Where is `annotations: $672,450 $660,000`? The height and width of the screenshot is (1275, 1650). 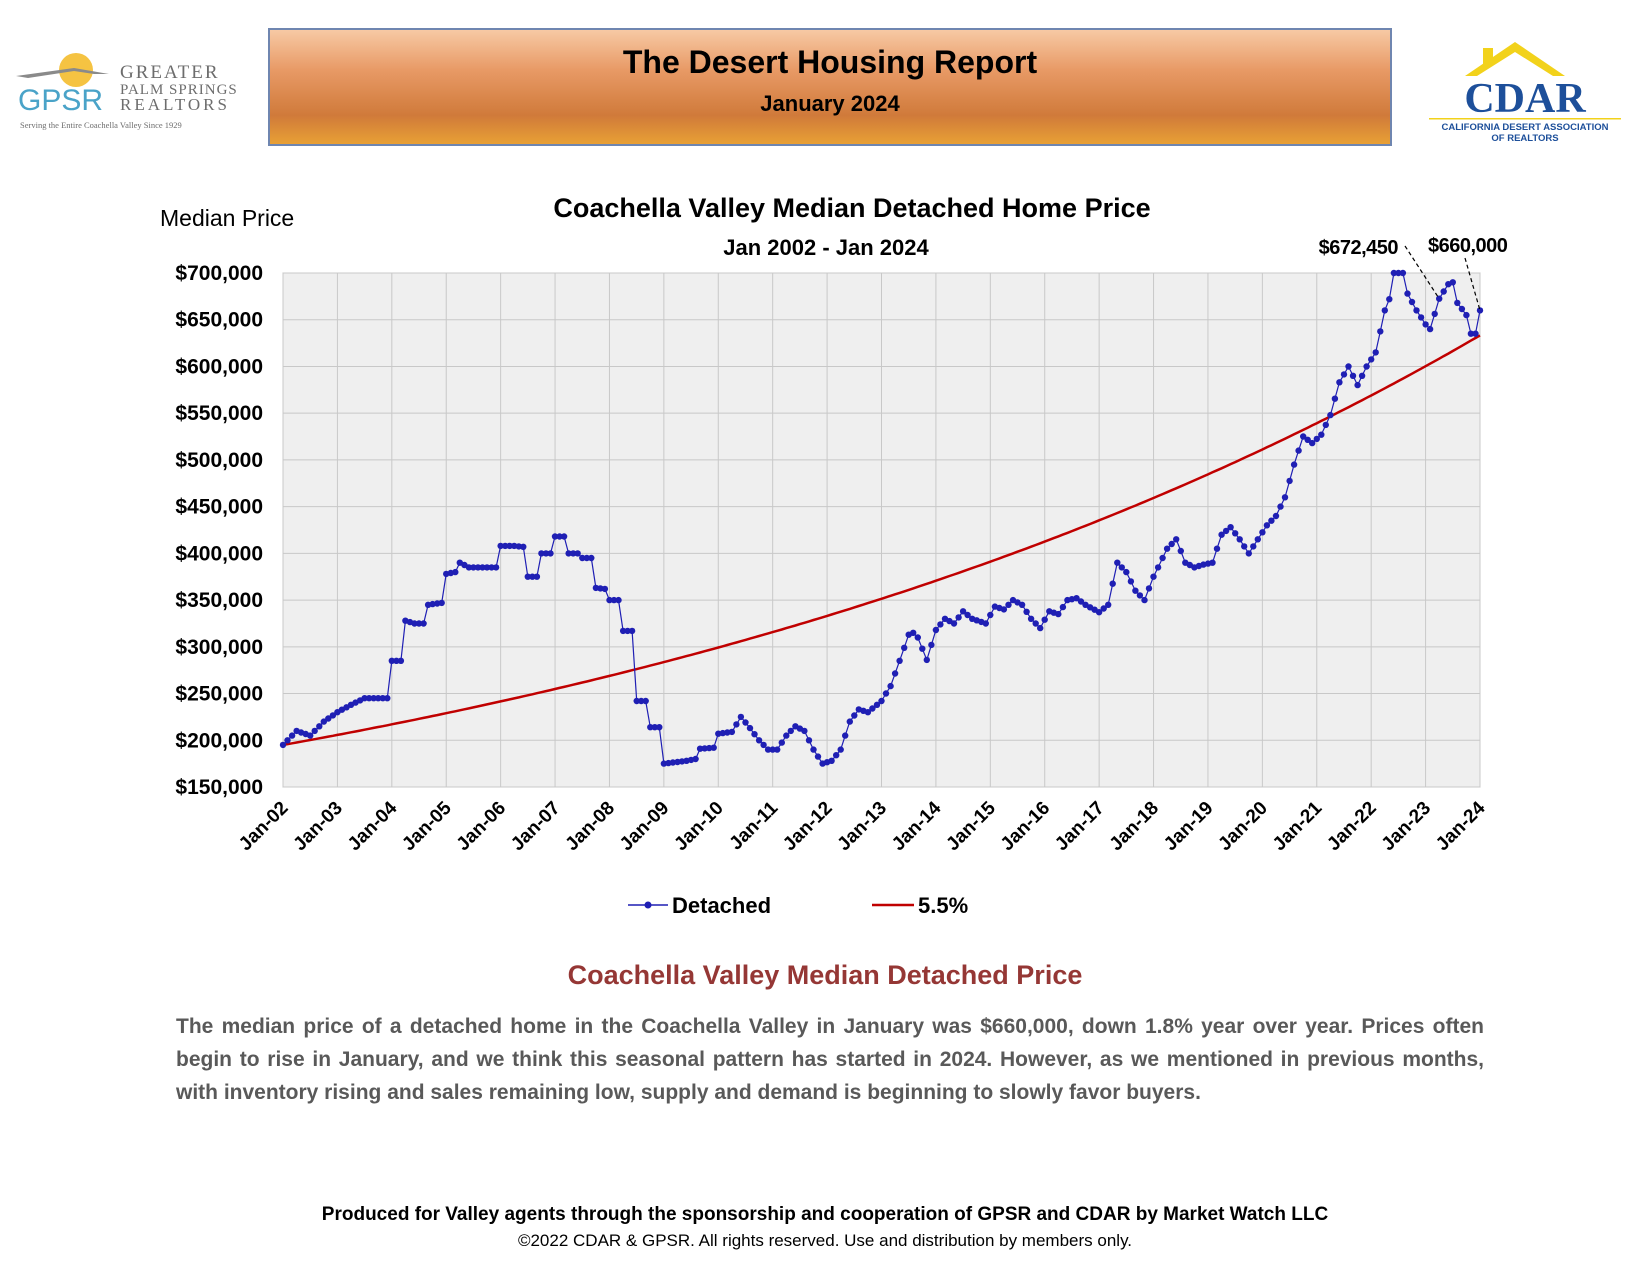
annotations: $672,450 $660,000 is located at coordinates (1413, 273).